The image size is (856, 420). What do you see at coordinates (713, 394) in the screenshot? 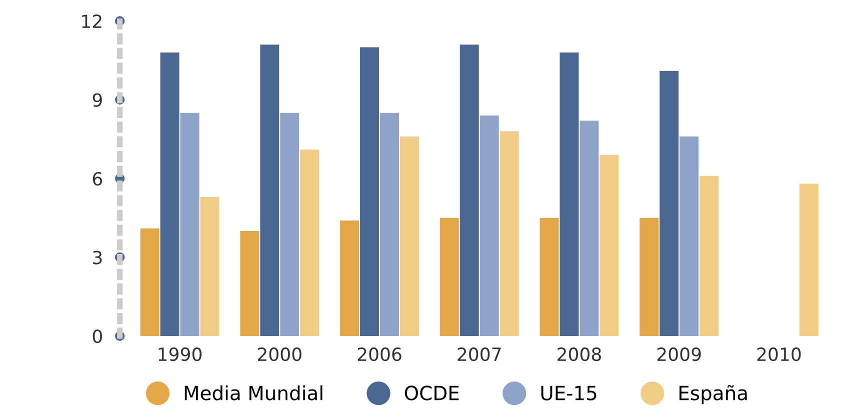
I see `legend-label: España` at bounding box center [713, 394].